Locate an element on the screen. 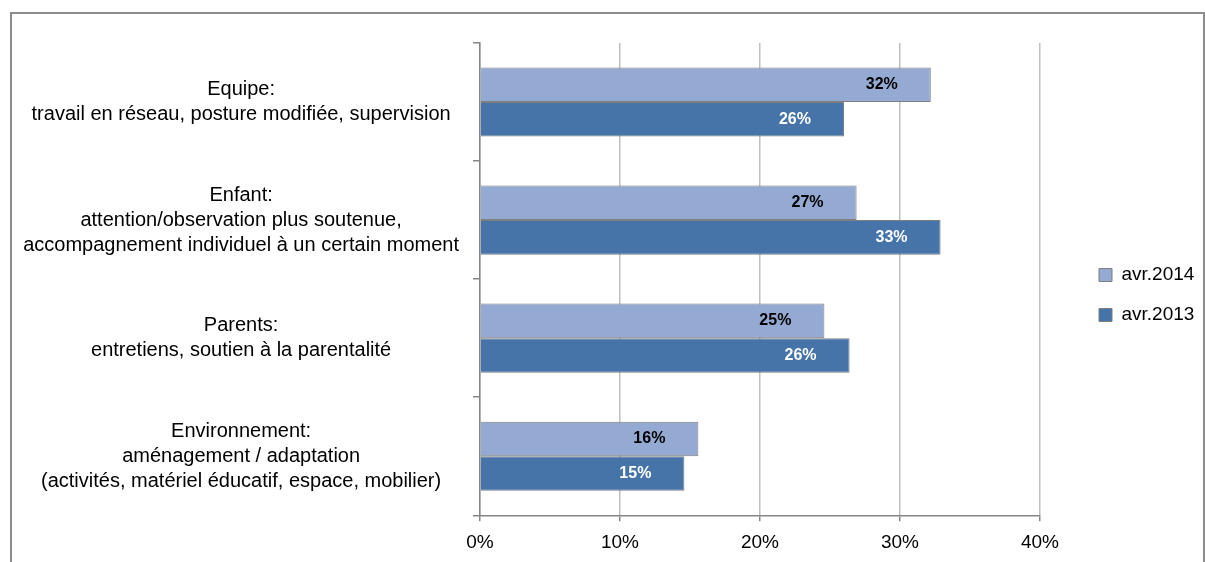  y-tick-label: Equipe: travail en réseau, posture modifiée, supervision is located at coordinates (241, 101).